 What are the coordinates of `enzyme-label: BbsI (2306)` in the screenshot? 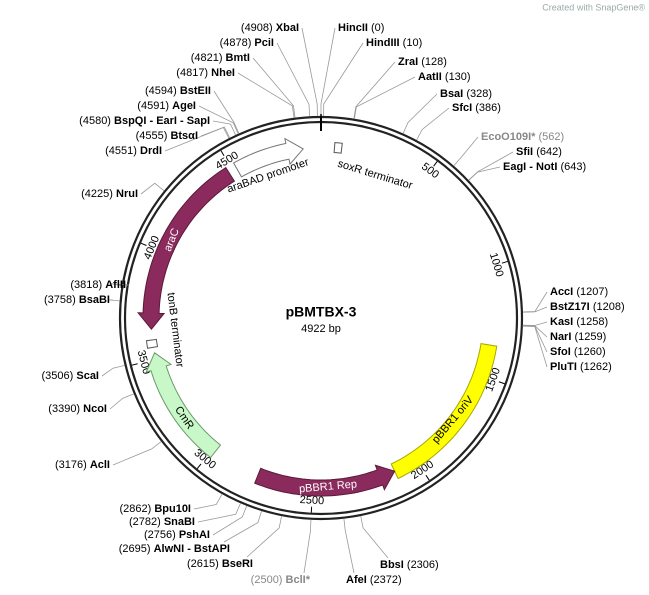 It's located at (409, 565).